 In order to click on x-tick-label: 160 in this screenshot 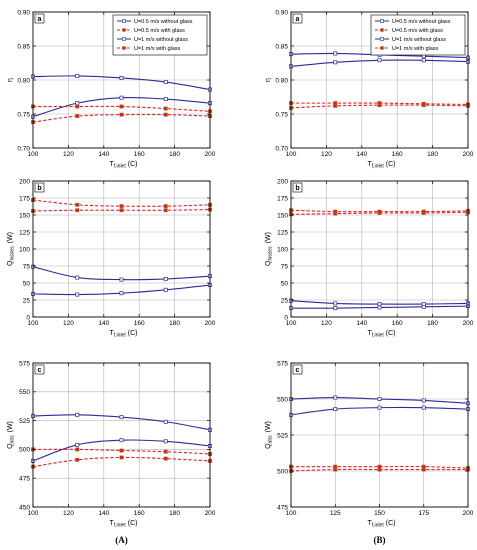, I will do `click(139, 513)`.